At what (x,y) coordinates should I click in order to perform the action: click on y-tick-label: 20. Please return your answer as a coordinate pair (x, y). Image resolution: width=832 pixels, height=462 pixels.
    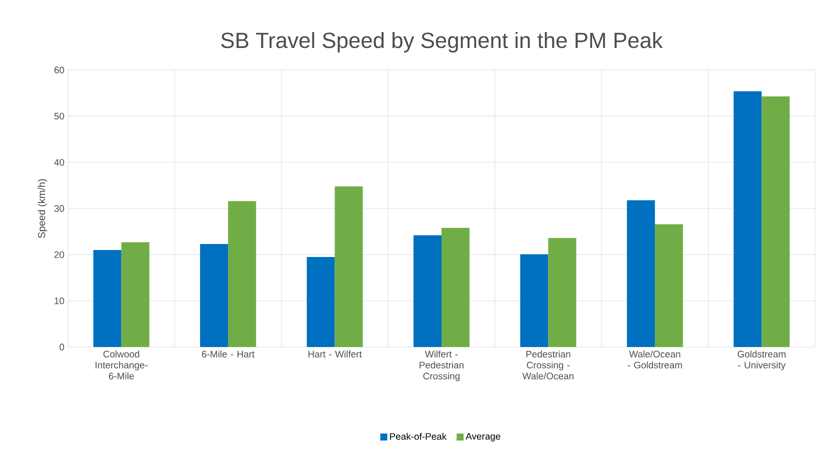
    Looking at the image, I should click on (59, 254).